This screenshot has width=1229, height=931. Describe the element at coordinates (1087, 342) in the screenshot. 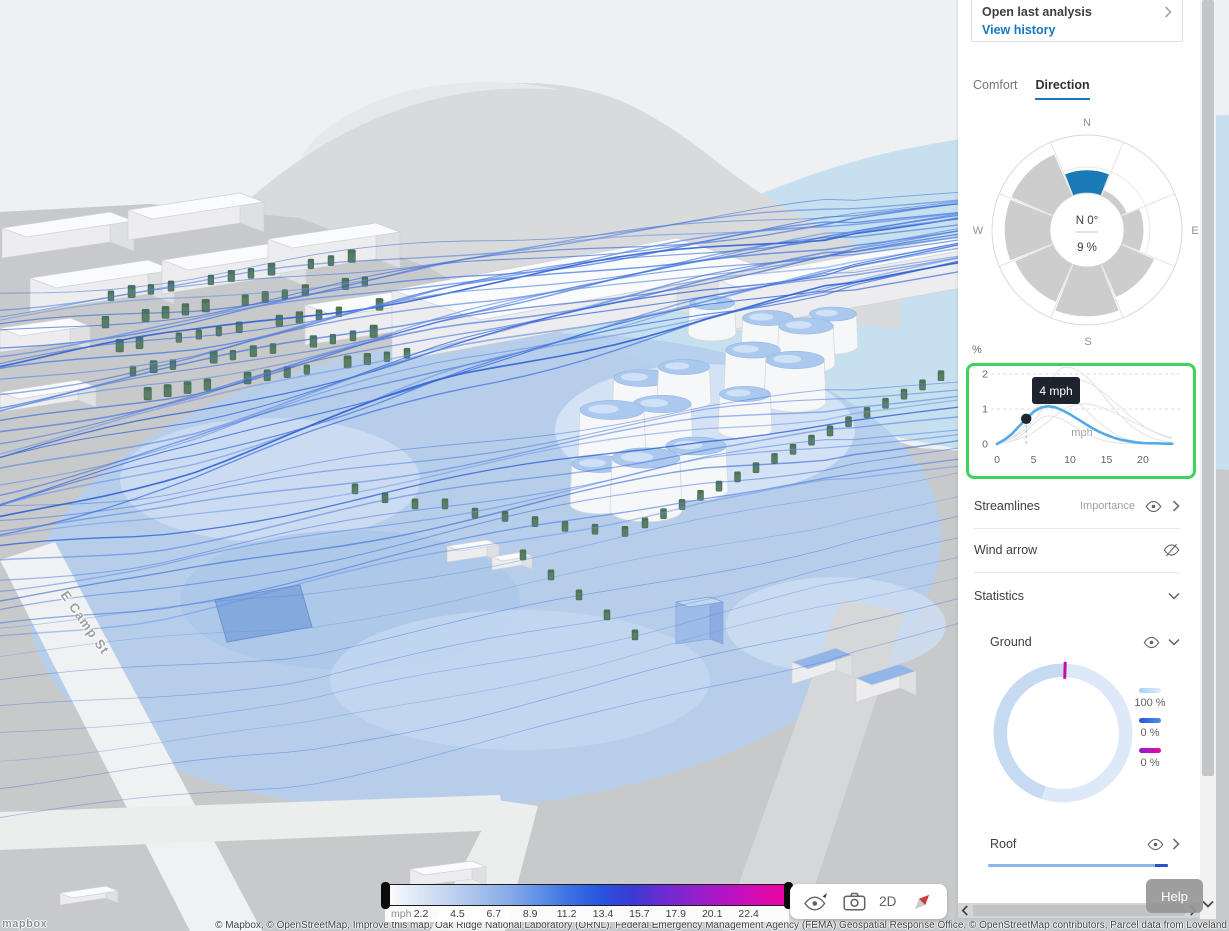

I see `svg-text: S` at that location.